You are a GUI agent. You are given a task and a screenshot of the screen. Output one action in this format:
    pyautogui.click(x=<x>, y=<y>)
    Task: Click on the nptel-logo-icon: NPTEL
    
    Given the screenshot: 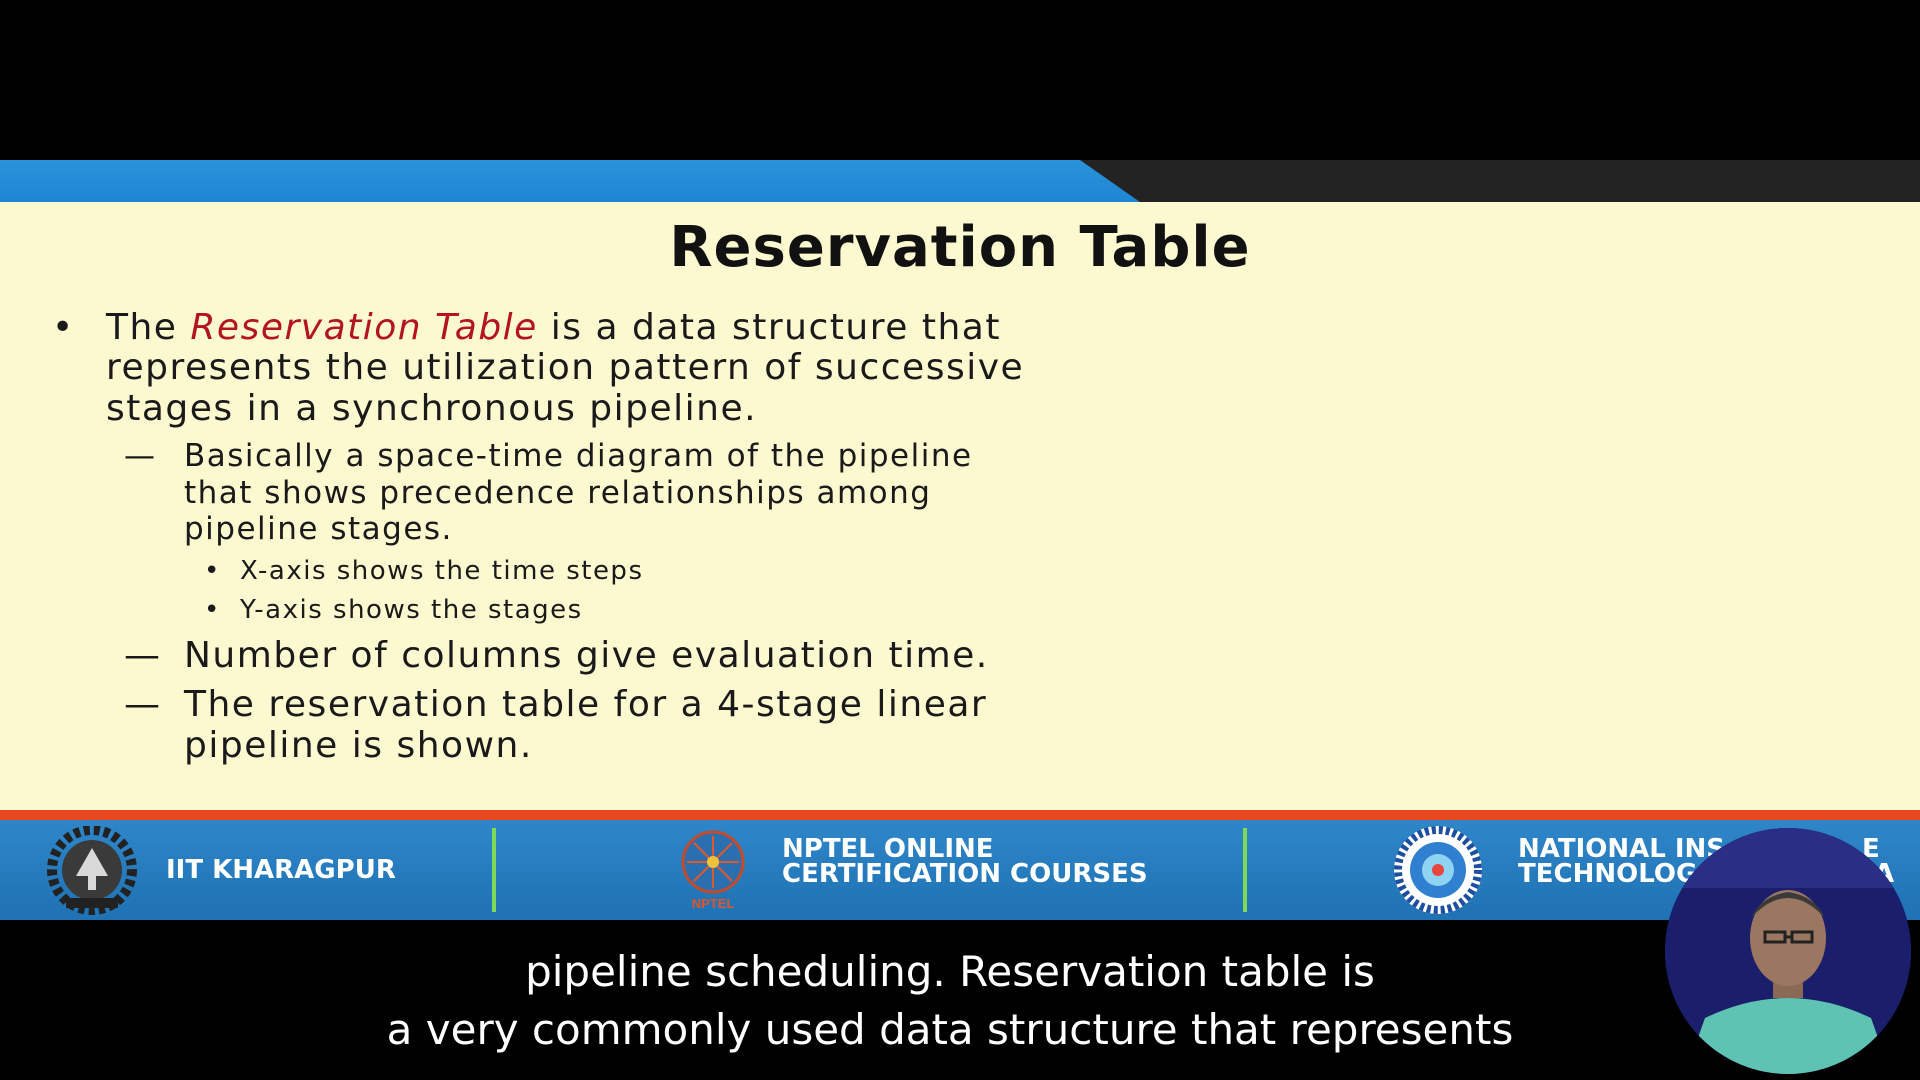 What is the action you would take?
    pyautogui.click(x=713, y=868)
    